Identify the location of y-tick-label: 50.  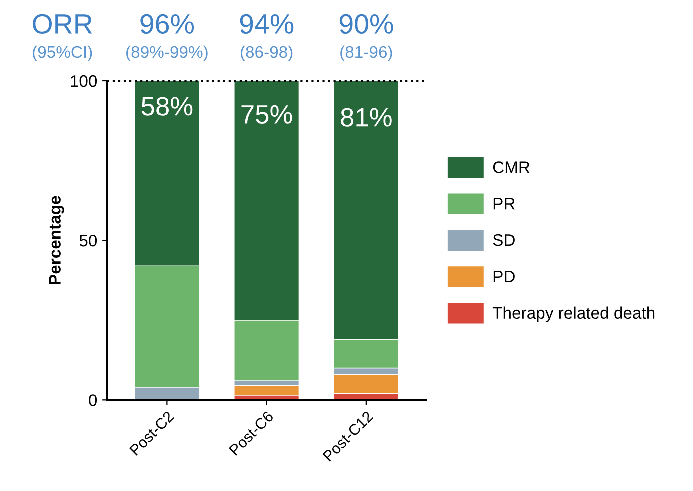
(89, 240).